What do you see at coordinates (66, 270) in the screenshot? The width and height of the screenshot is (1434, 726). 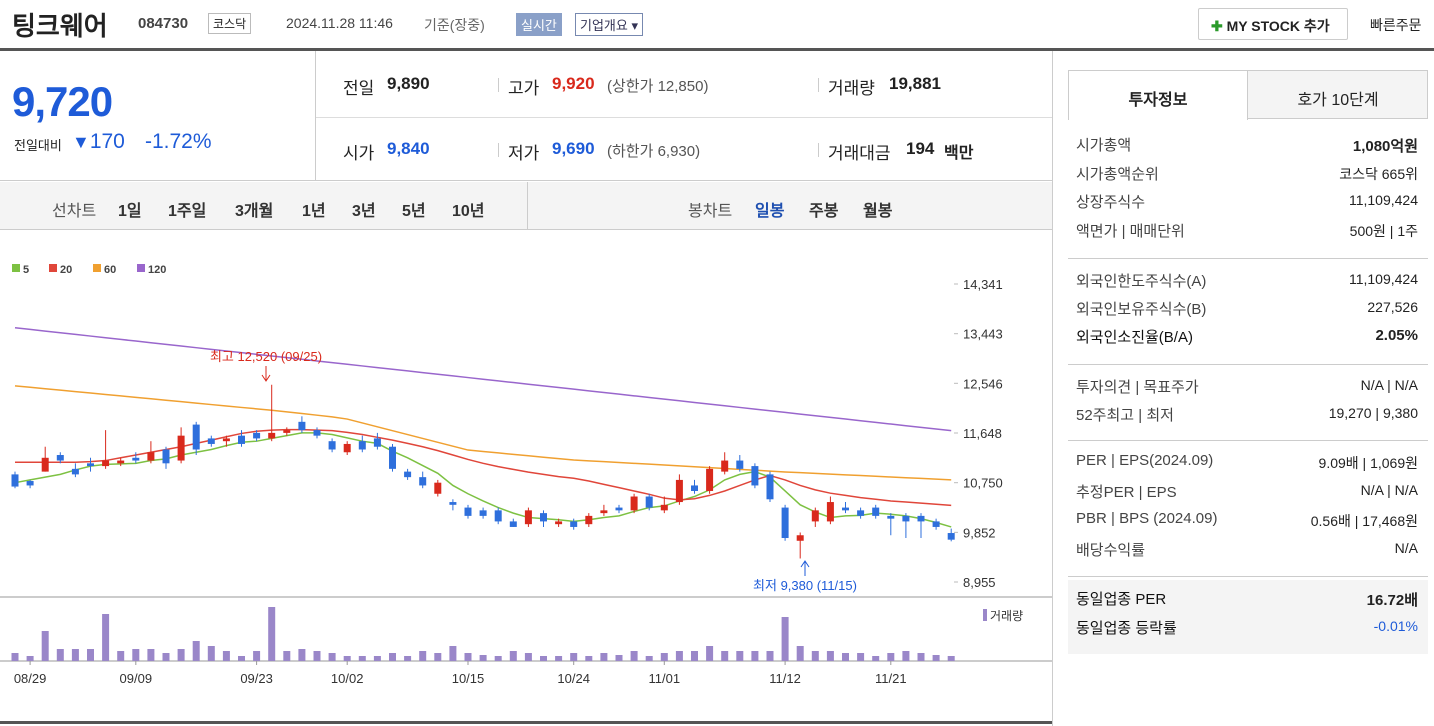 I see `legend-label: 20` at bounding box center [66, 270].